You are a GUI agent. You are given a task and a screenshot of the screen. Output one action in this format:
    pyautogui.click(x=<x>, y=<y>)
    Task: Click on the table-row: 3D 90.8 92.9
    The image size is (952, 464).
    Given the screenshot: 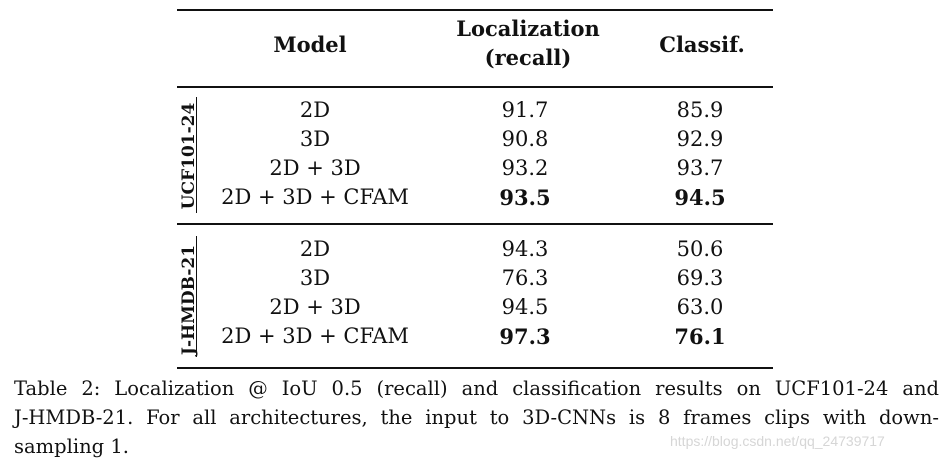 What is the action you would take?
    pyautogui.click(x=486, y=139)
    